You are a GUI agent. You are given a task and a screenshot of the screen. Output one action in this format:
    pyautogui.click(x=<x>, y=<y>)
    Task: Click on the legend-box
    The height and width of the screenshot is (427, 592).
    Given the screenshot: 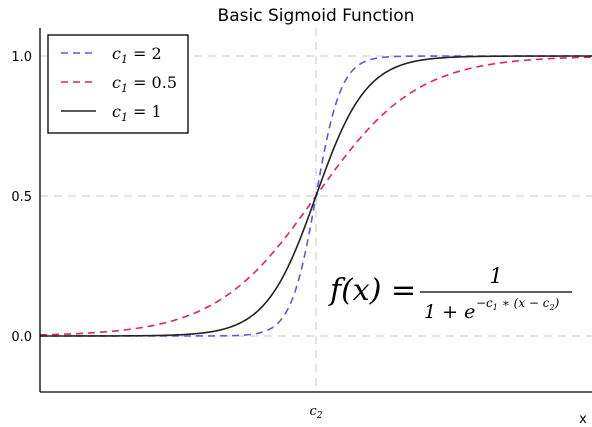 What is the action you would take?
    pyautogui.click(x=118, y=84)
    